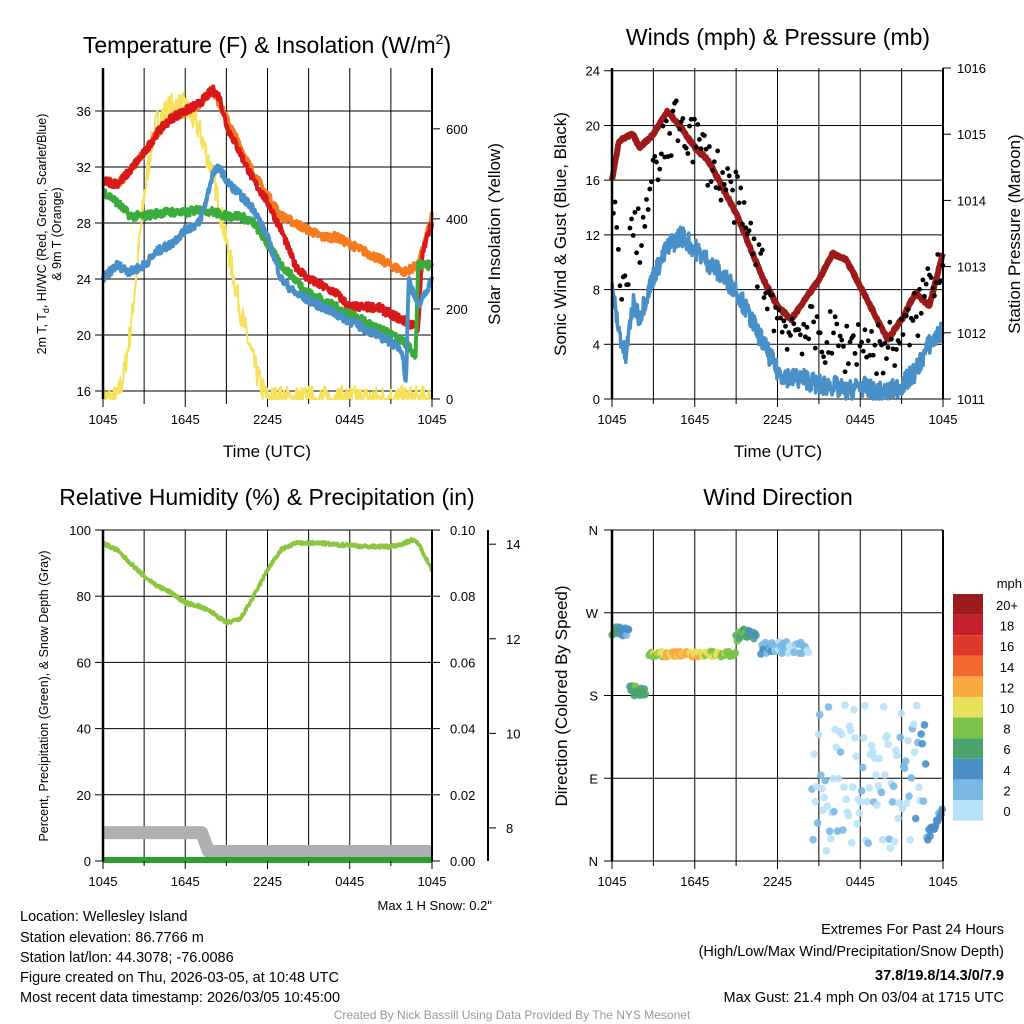 The width and height of the screenshot is (1024, 1024). What do you see at coordinates (513, 639) in the screenshot?
I see `snow-tick-label: 12` at bounding box center [513, 639].